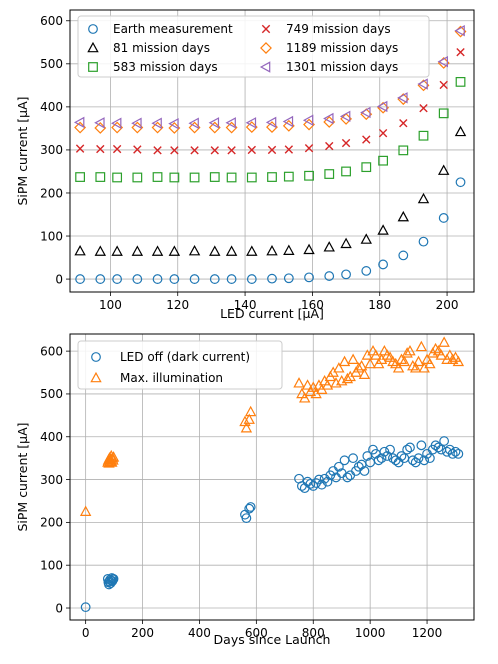 This screenshot has width=498, height=664. Describe the element at coordinates (245, 305) in the screenshot. I see `x-tick-label: 140` at that location.